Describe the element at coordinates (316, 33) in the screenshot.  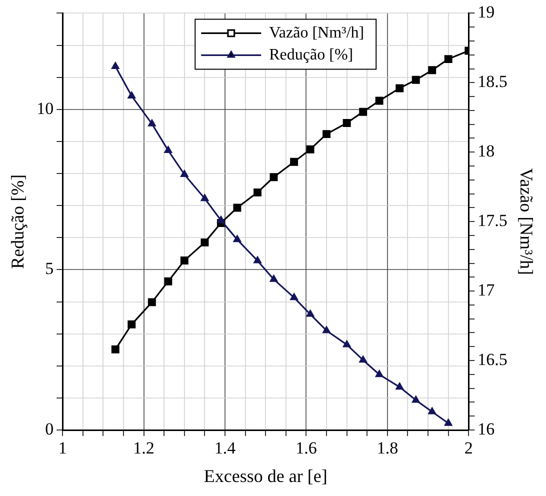
I see `legend-label: Vazão [Nm³/h]` at that location.